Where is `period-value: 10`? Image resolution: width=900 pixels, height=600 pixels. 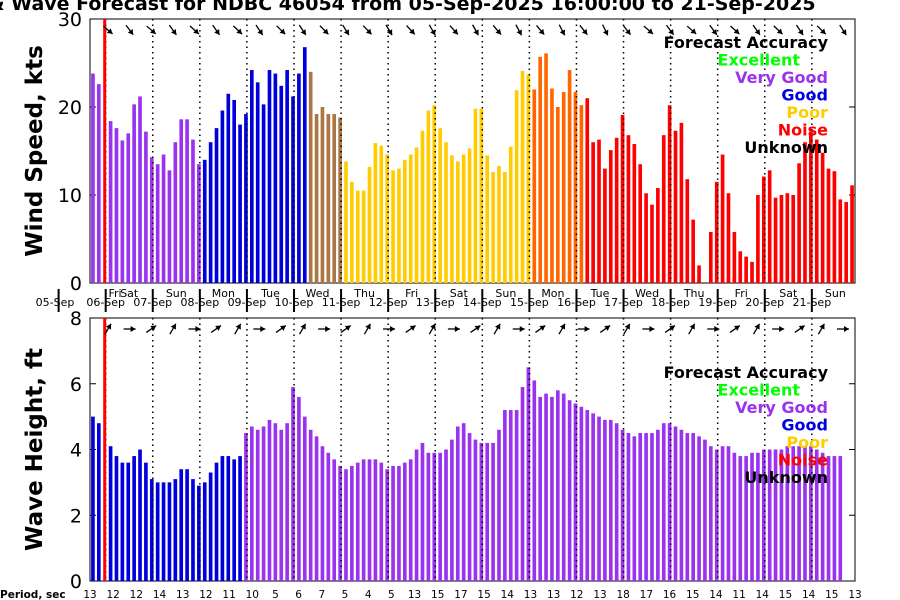
period-value: 10 is located at coordinates (252, 594).